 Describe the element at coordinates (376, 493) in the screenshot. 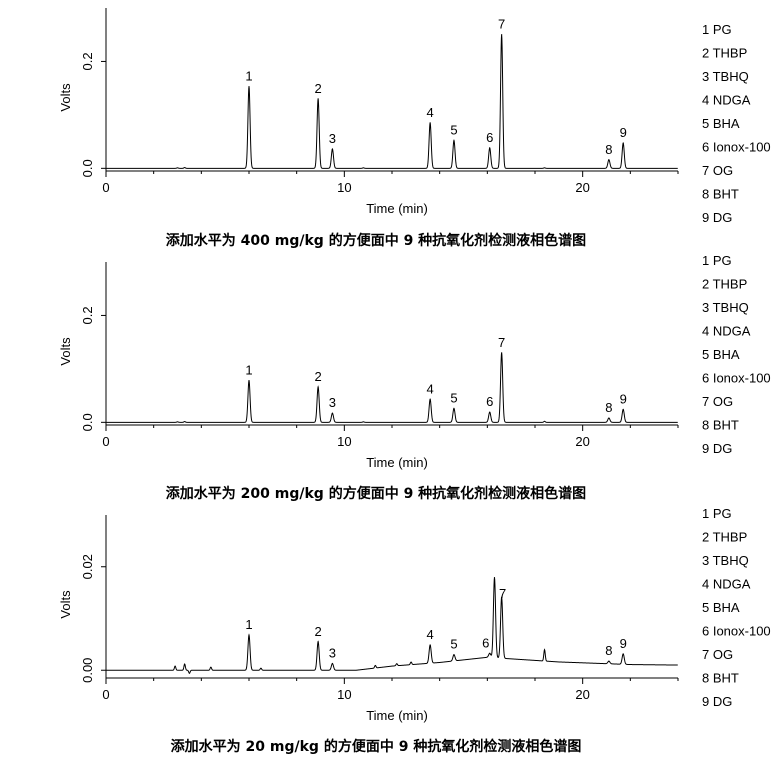

I see `chart-caption: 添加水平为 200 mg/kg 的方便面中 9 种抗氧化剂检测液相色谱图` at that location.